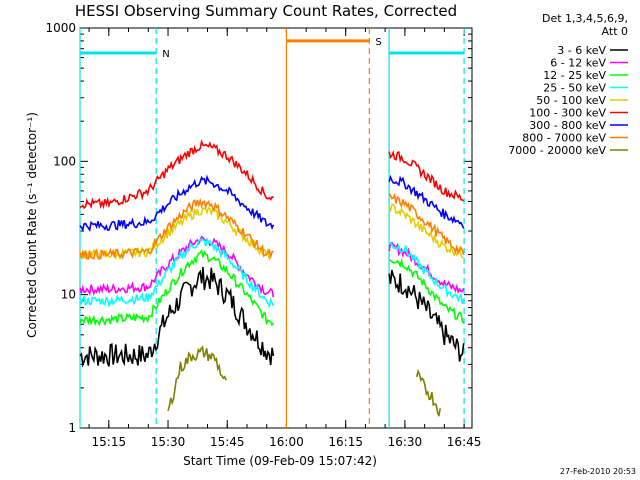  What do you see at coordinates (32, 225) in the screenshot?
I see `y-axis-label: Corrected Count Rate (s⁻¹ detector⁻¹)` at bounding box center [32, 225].